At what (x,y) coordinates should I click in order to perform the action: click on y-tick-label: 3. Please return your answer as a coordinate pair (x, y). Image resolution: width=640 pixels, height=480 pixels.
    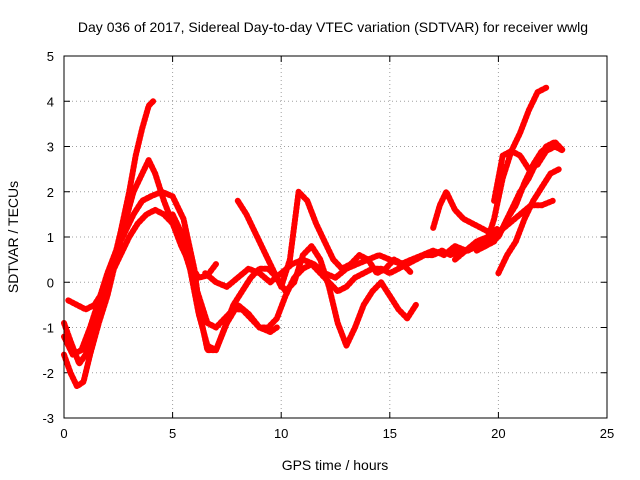
    Looking at the image, I should click on (50, 147).